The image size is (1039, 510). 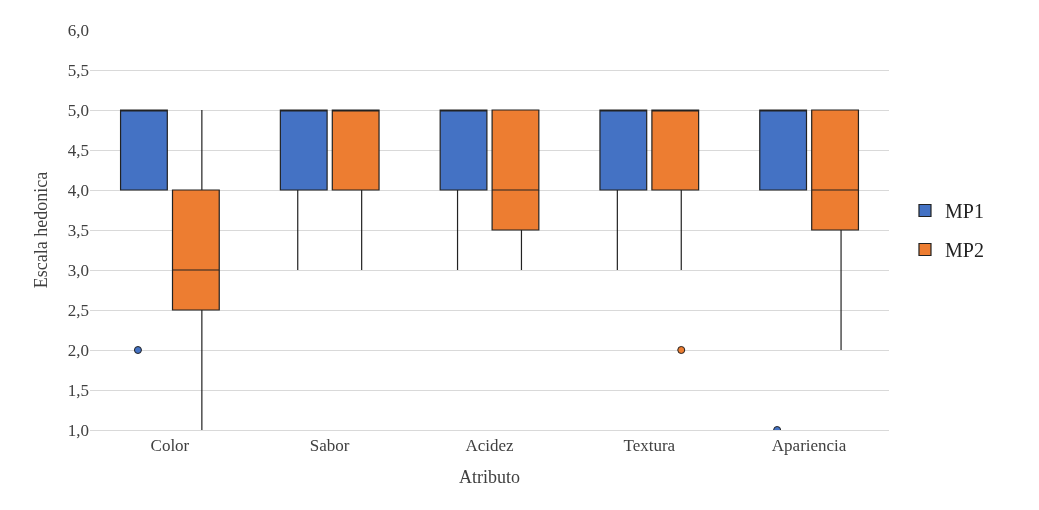 What do you see at coordinates (78, 350) in the screenshot?
I see `y-tick-label: 2,0` at bounding box center [78, 350].